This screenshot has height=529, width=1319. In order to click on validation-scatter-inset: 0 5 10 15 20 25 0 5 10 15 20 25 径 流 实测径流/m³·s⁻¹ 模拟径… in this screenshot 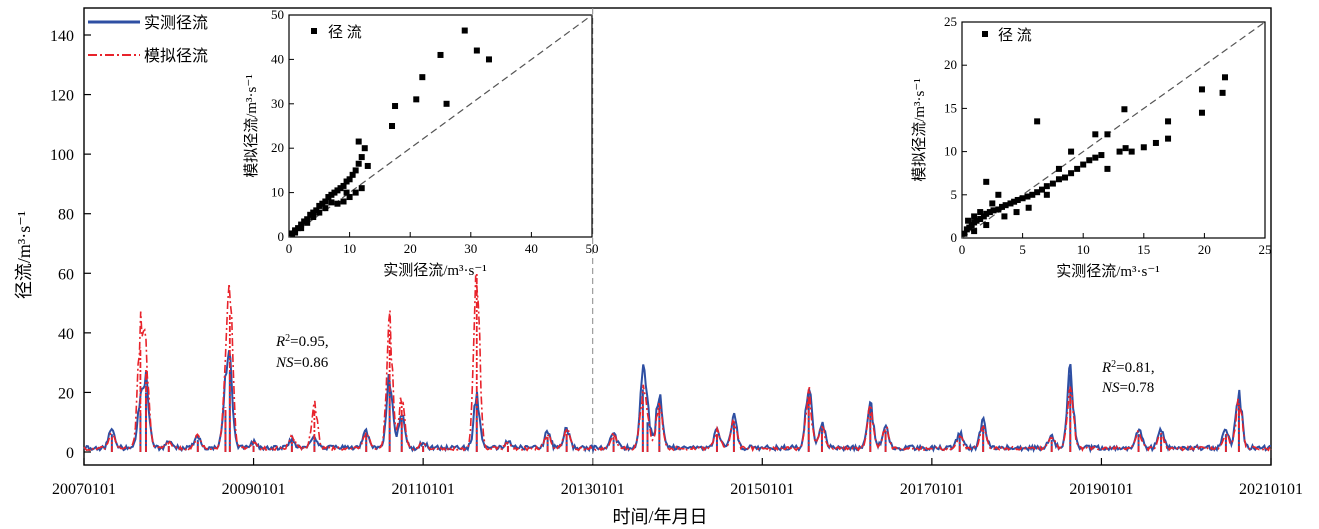, I will do `click(1091, 147)`.